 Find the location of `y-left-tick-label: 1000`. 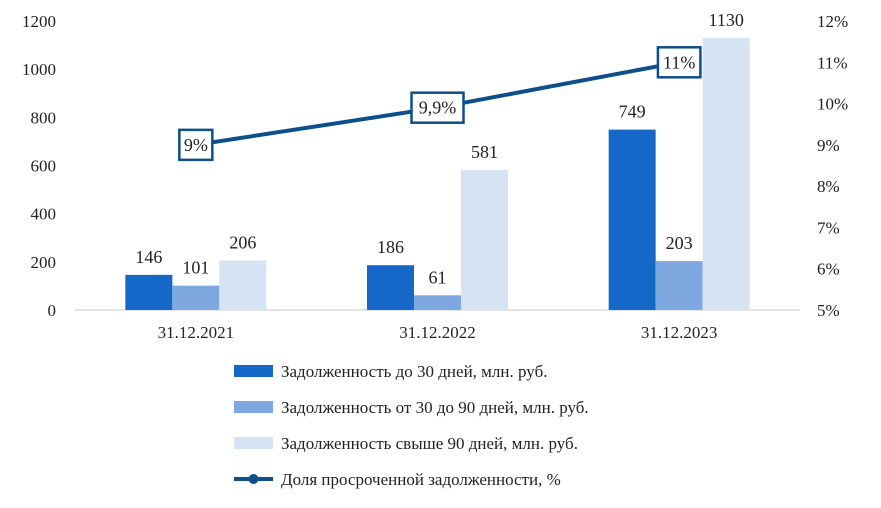

y-left-tick-label: 1000 is located at coordinates (39, 69).